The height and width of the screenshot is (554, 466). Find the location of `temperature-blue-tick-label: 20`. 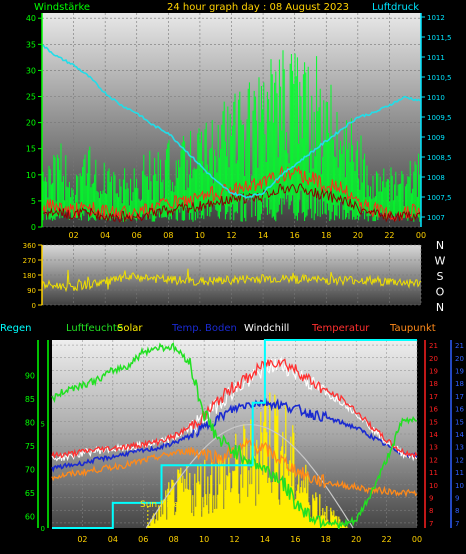

temperature-blue-tick-label: 20 is located at coordinates (459, 359).